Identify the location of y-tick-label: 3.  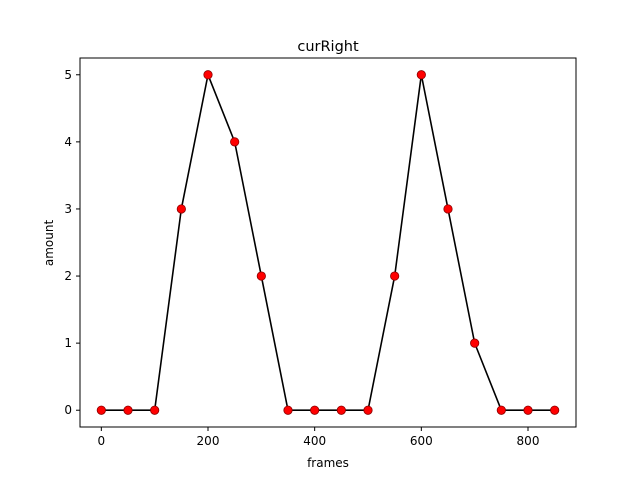
(68, 209).